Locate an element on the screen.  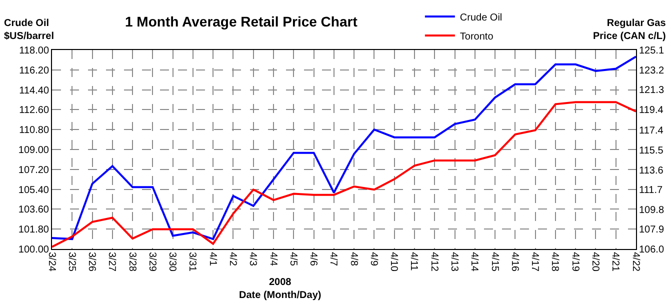
y2-tick-label: 119.4 is located at coordinates (651, 110).